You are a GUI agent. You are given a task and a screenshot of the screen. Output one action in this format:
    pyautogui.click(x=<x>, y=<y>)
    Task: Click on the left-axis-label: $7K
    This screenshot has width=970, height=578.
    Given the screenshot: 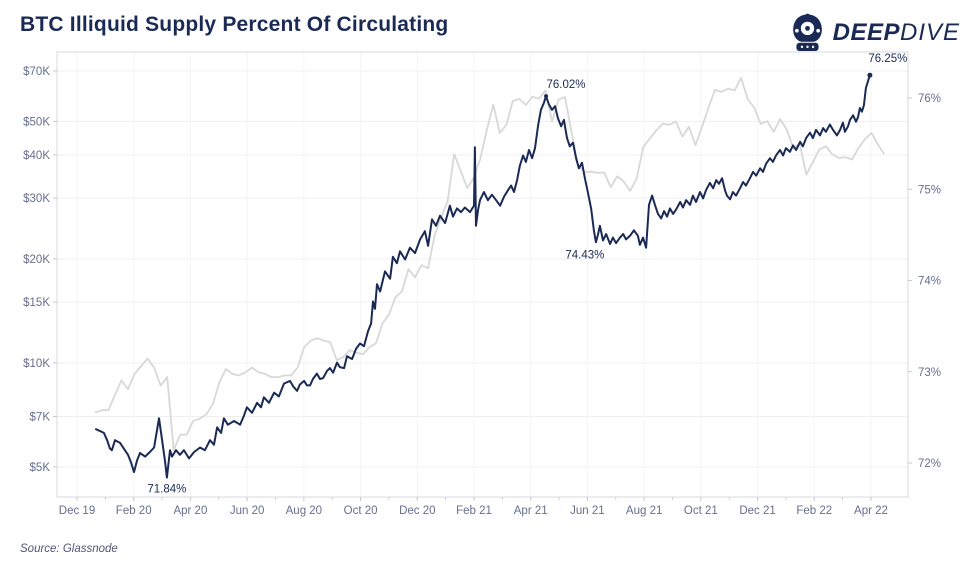 What is the action you would take?
    pyautogui.click(x=40, y=418)
    